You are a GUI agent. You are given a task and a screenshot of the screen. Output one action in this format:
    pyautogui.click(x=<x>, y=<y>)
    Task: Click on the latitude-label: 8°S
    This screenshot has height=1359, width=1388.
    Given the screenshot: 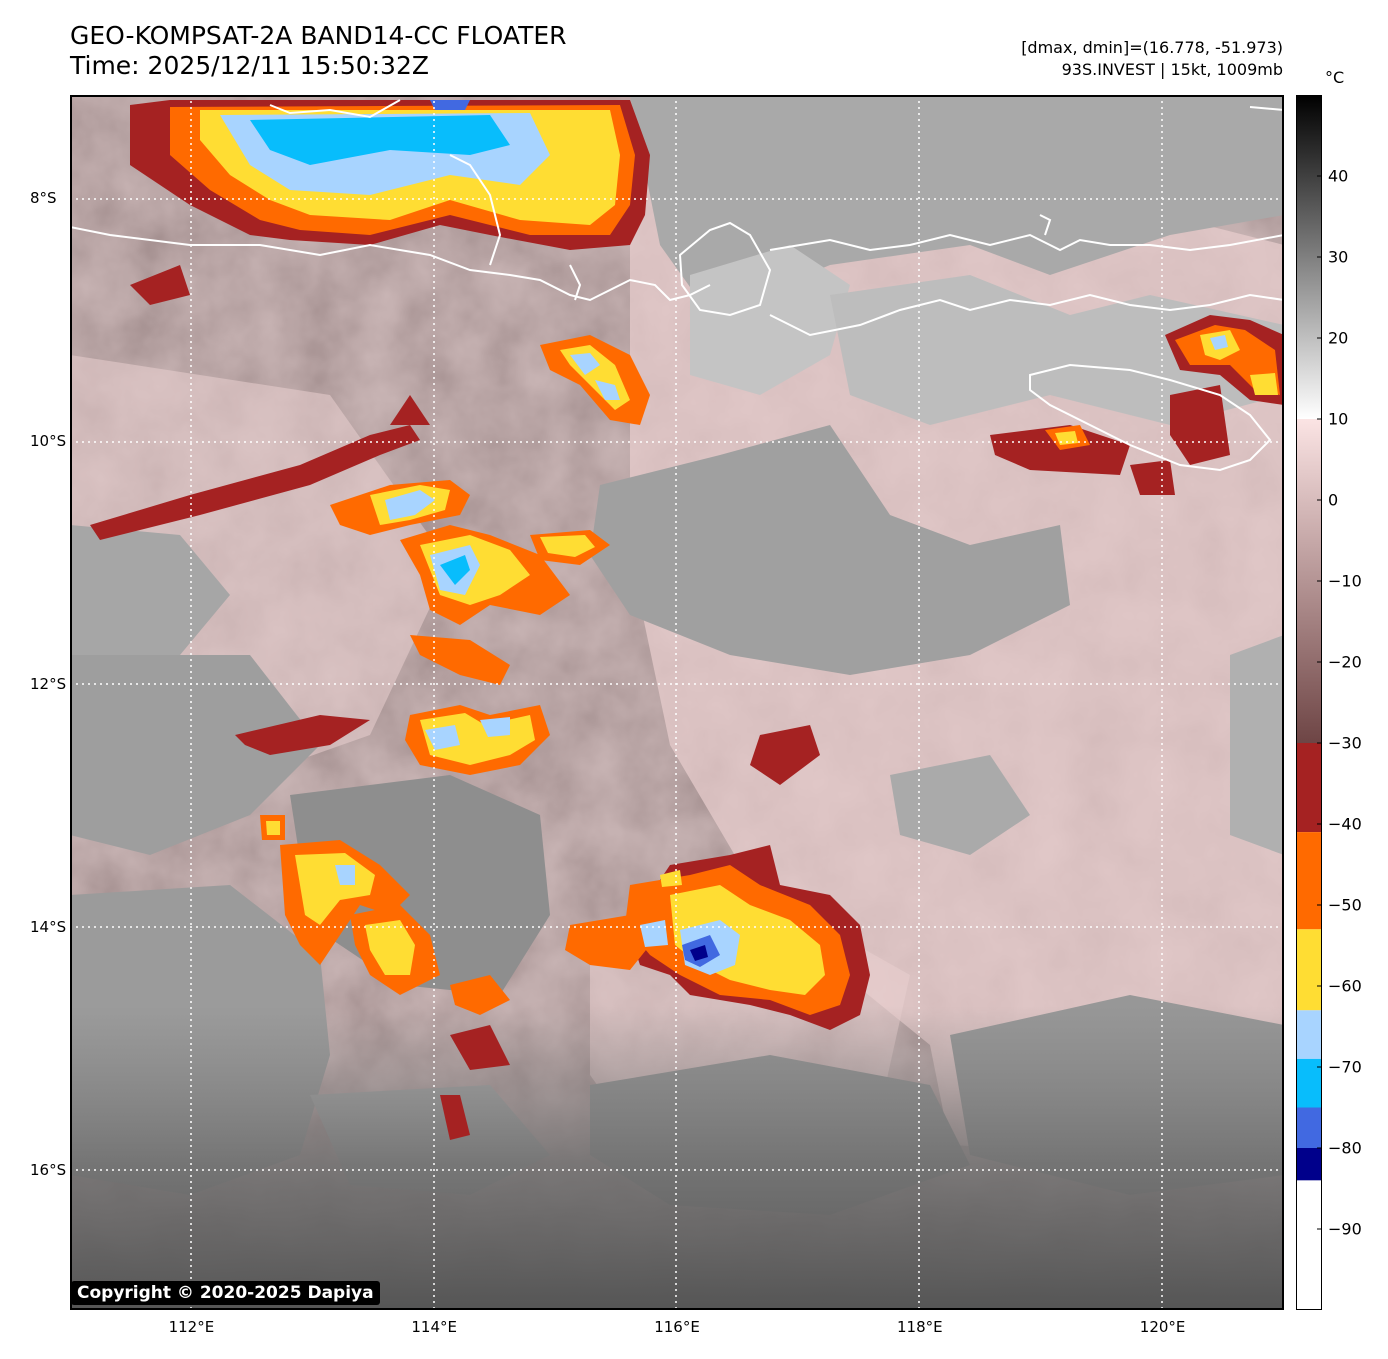 What is the action you would take?
    pyautogui.click(x=43, y=198)
    